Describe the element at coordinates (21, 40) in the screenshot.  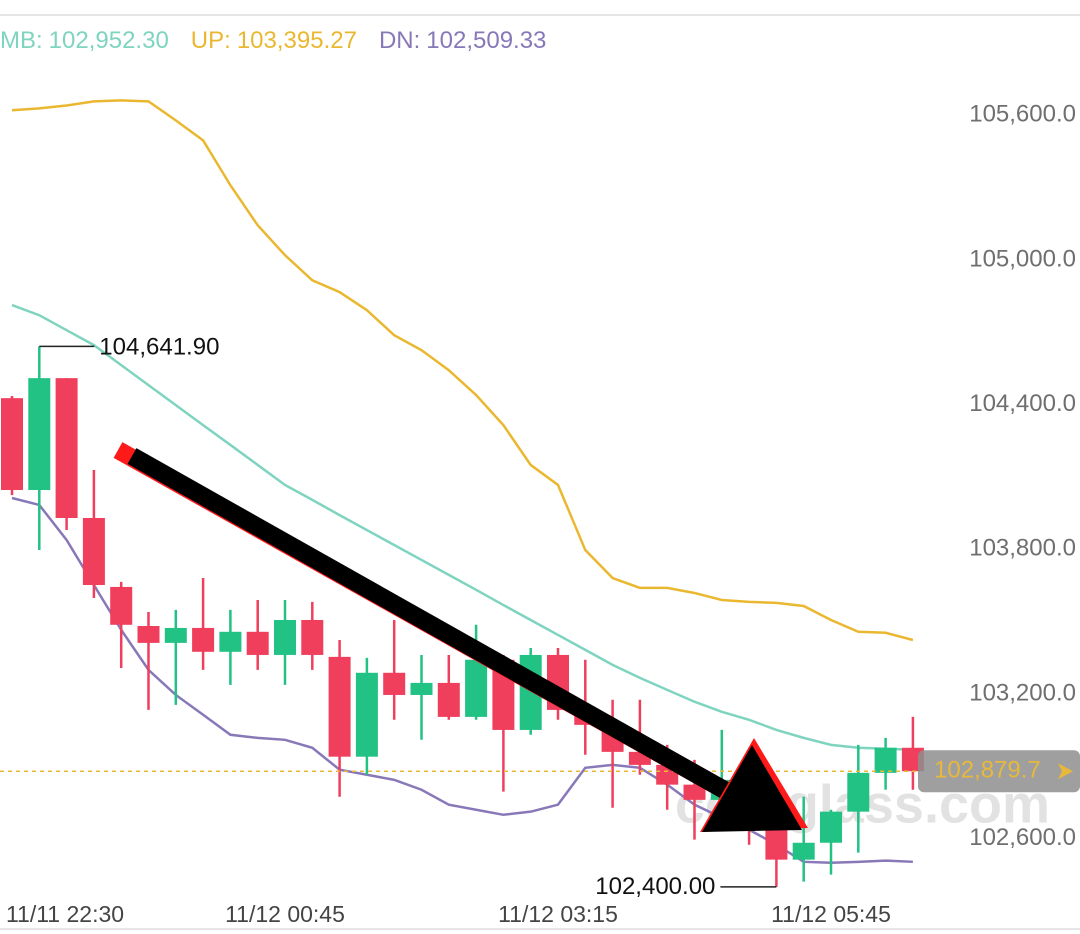
I see `legend-name: MB:` at that location.